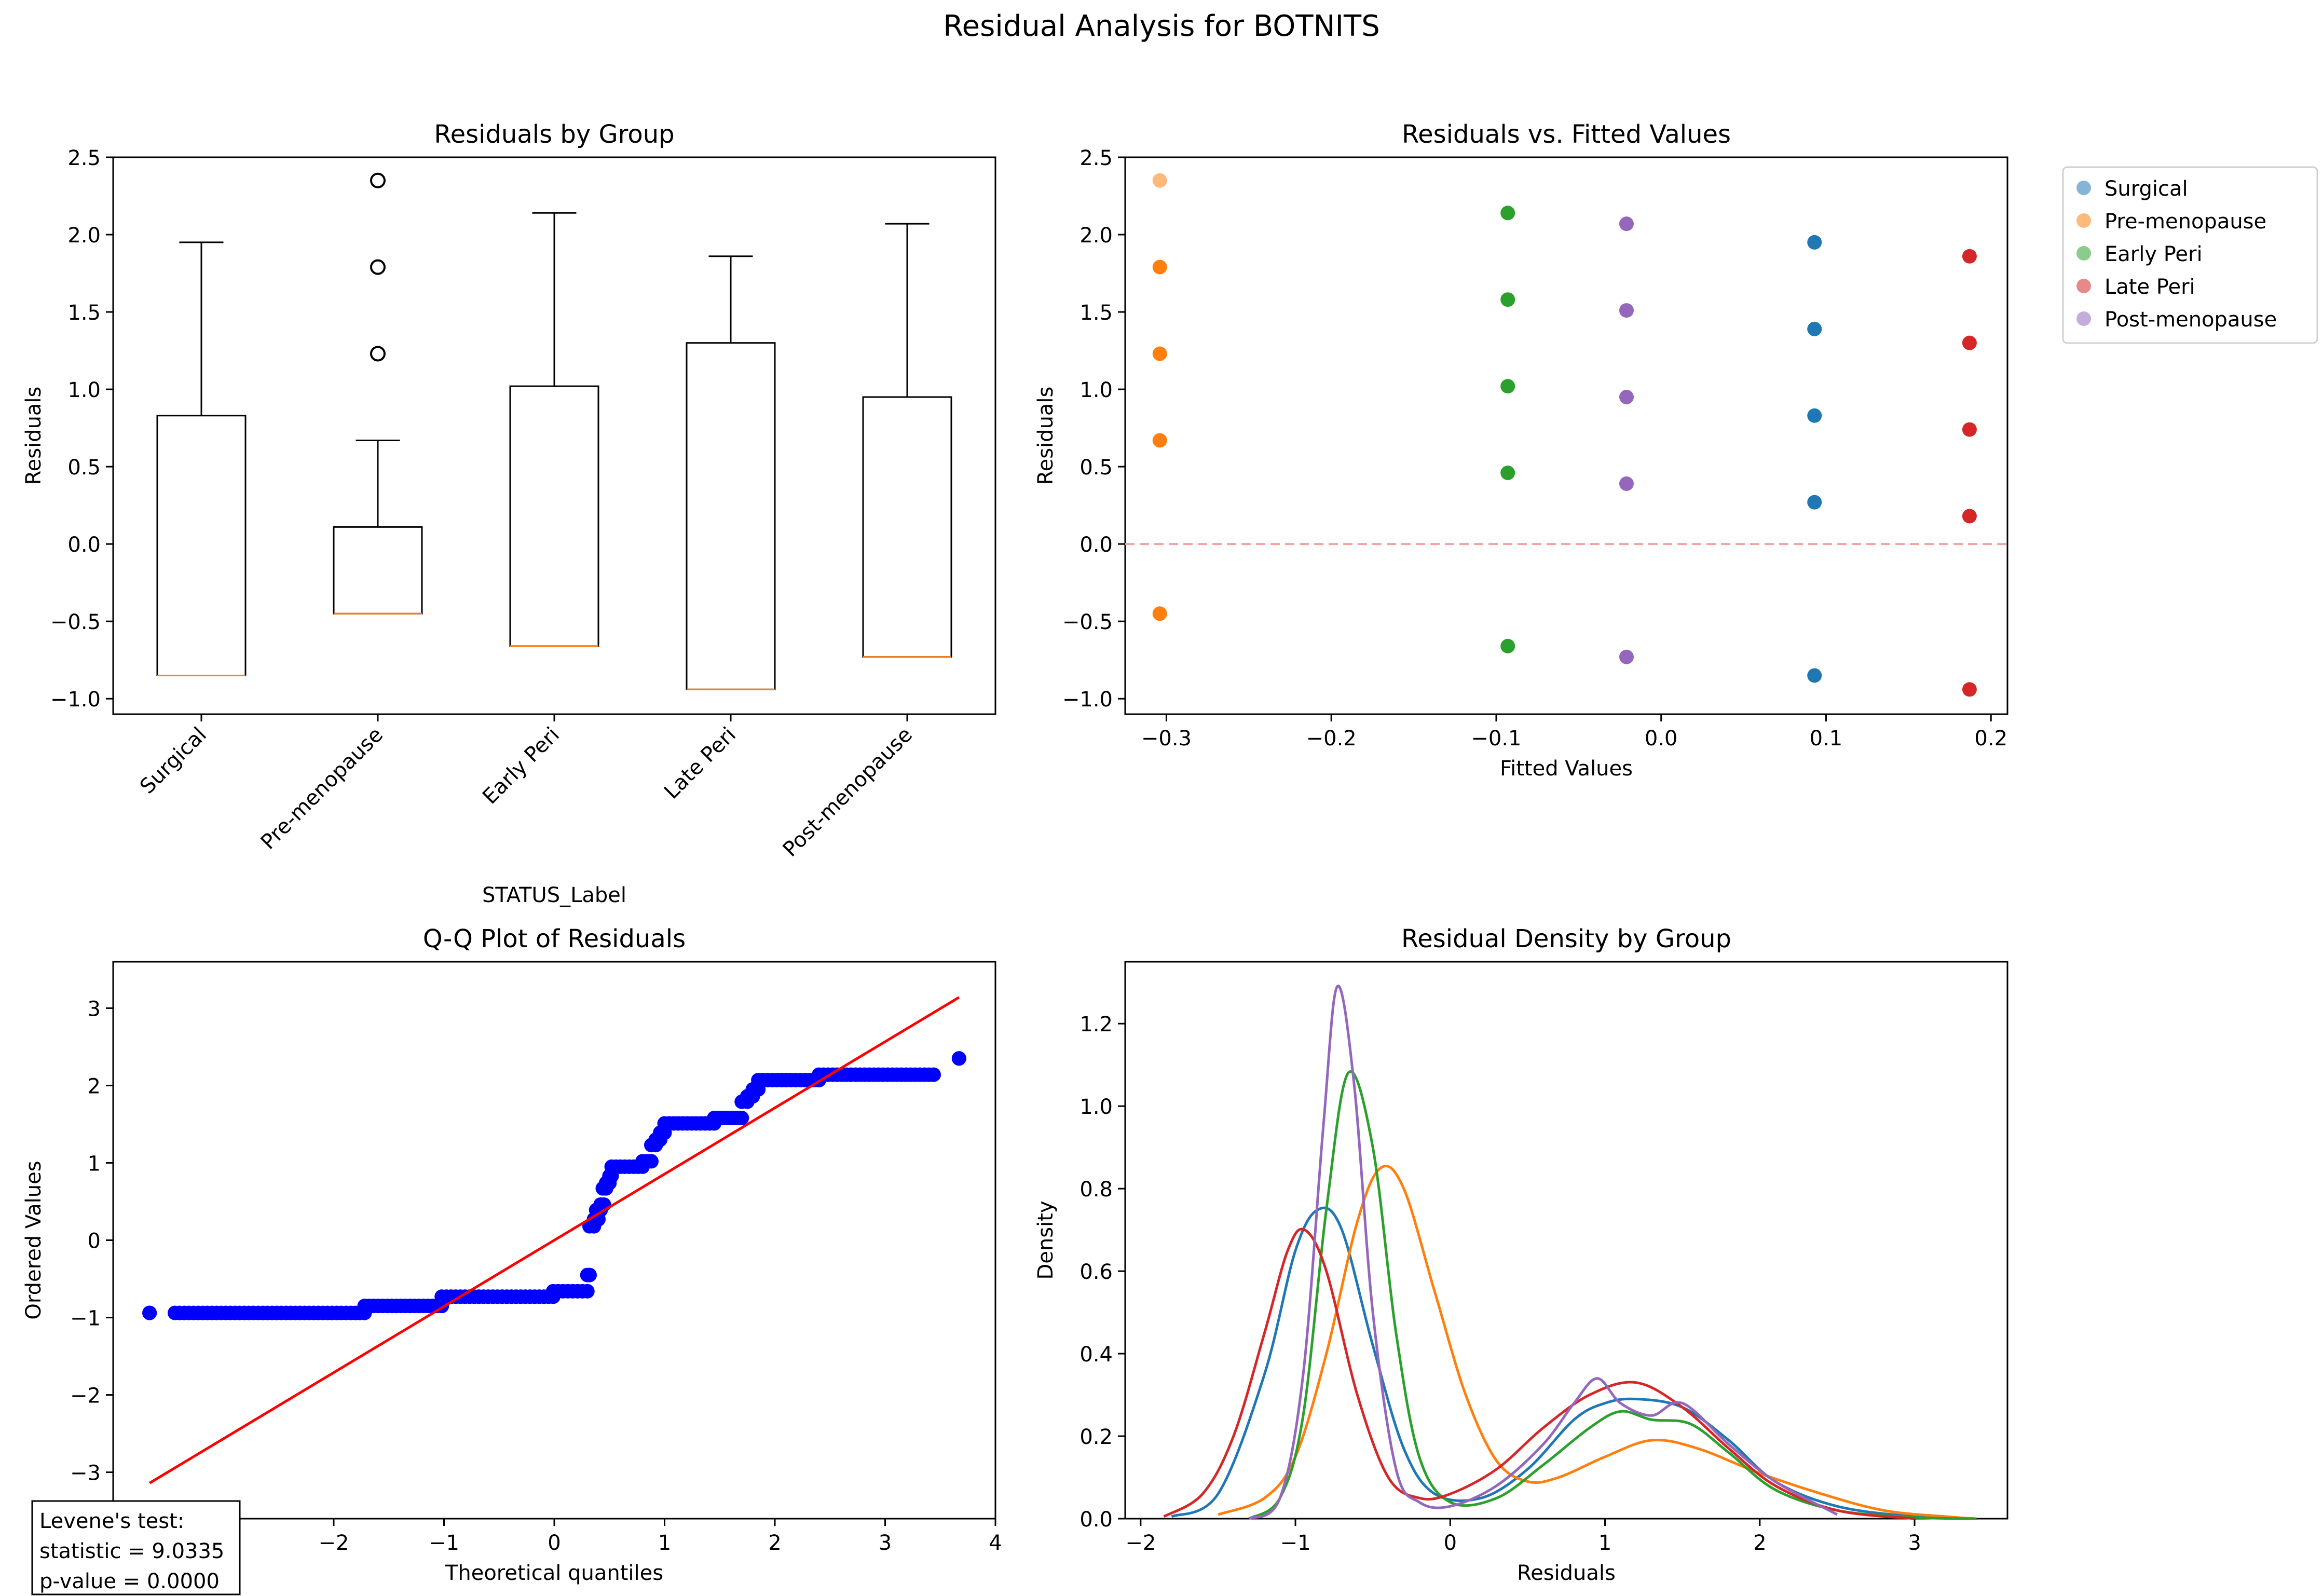  I want to click on x-tick-label: Surgical, so click(173, 761).